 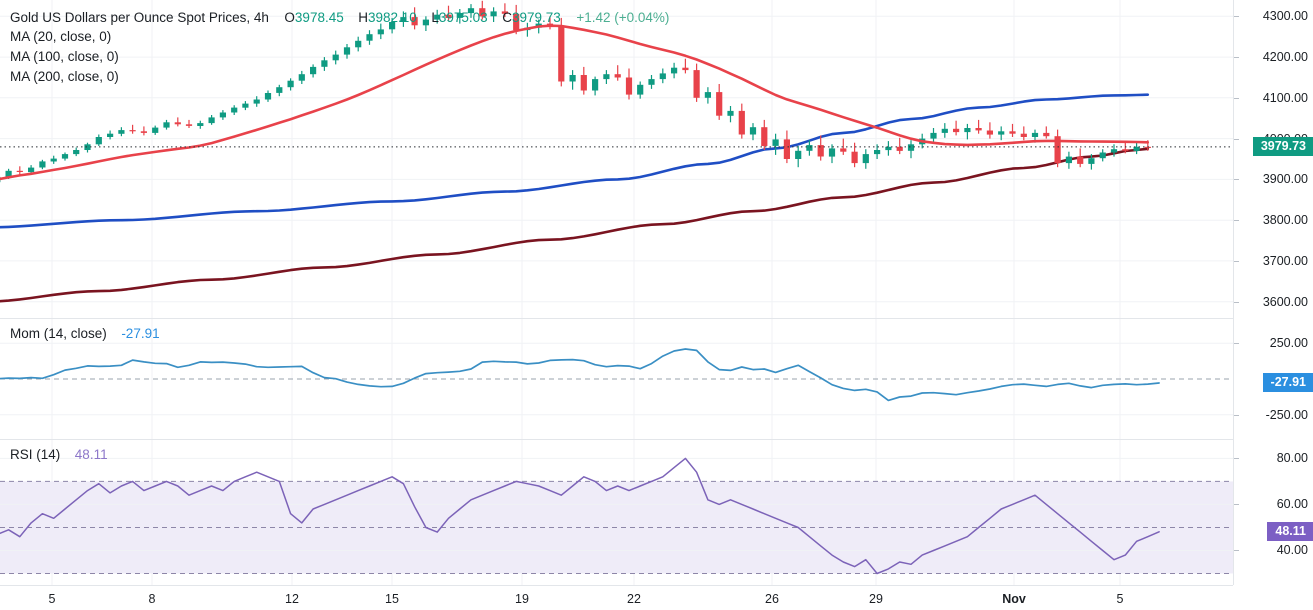 I want to click on time-axis-label-29: 29, so click(x=876, y=599).